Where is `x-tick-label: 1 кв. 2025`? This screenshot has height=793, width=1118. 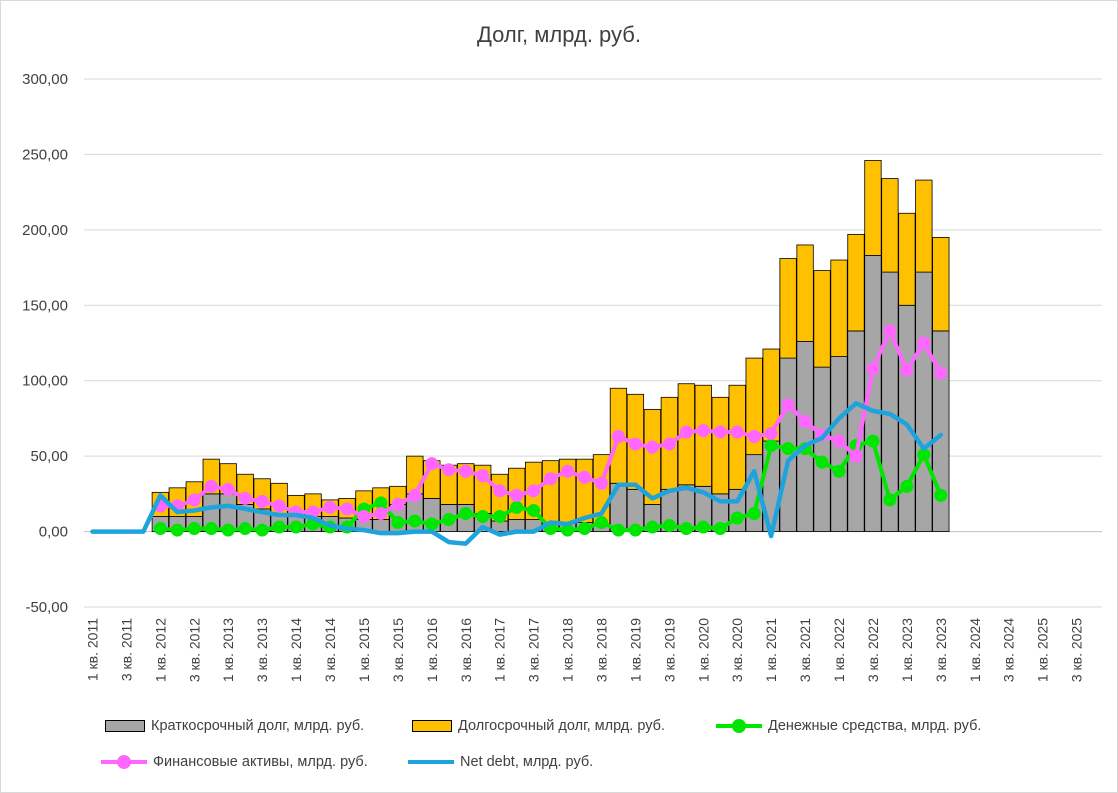 x-tick-label: 1 кв. 2025 is located at coordinates (1043, 650).